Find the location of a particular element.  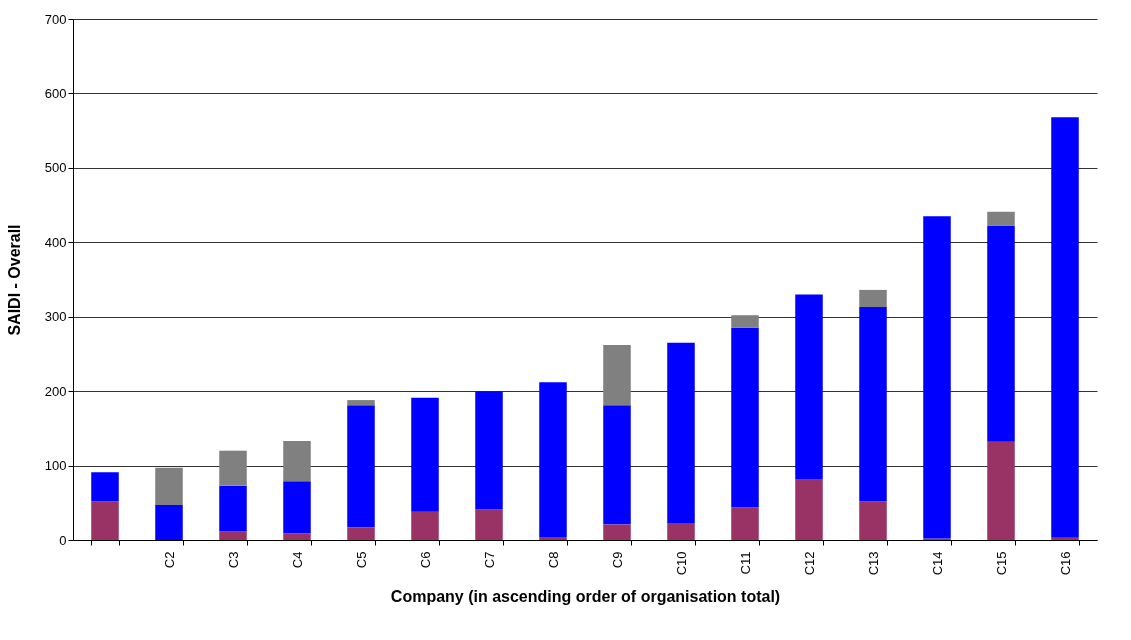

x-tick-label: C14 is located at coordinates (937, 563).